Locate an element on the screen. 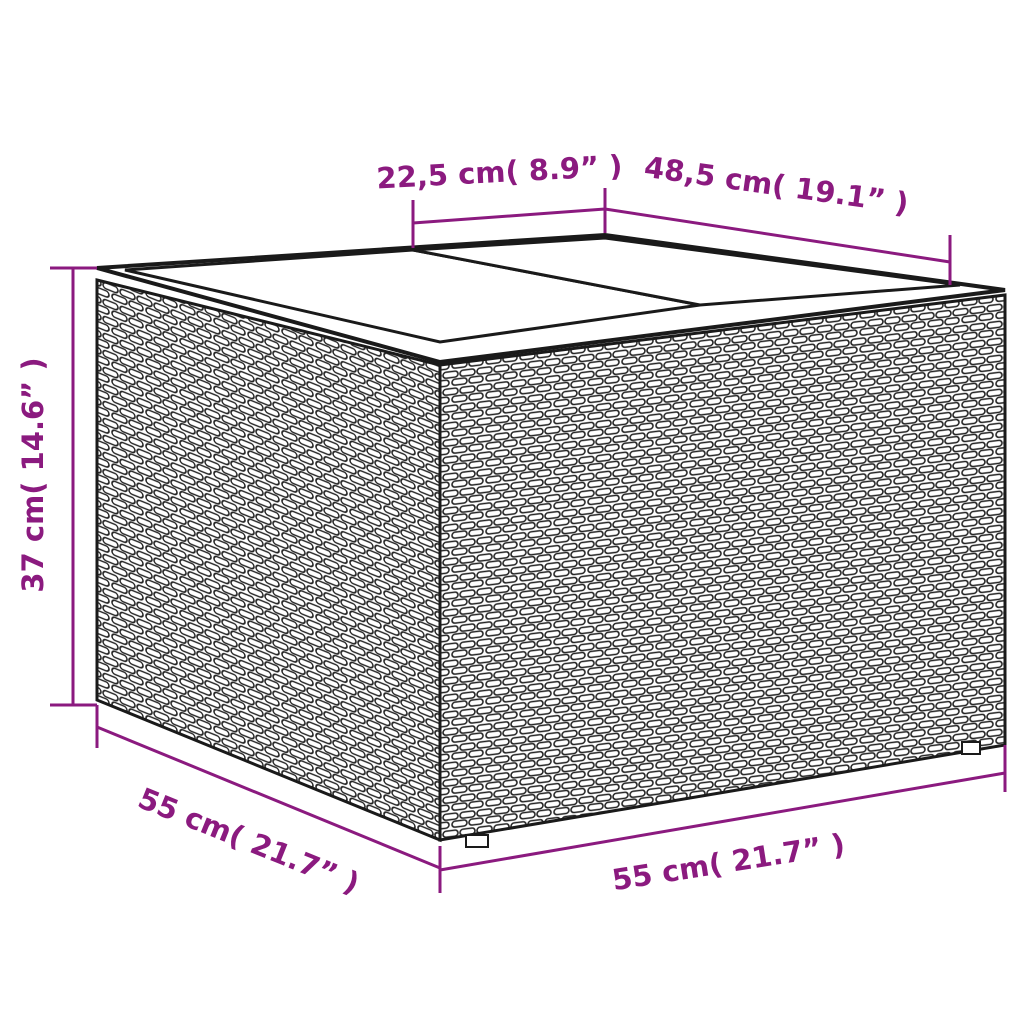 The height and width of the screenshot is (1024, 1024). label-bottom-width: 55 cm( 21.7” ) is located at coordinates (729, 862).